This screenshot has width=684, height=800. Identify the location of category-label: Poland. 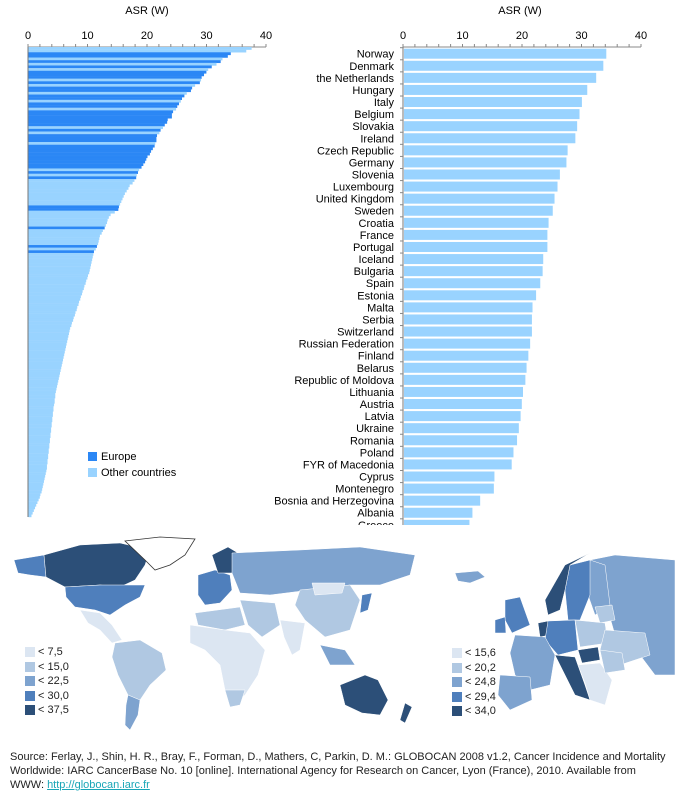
(377, 453).